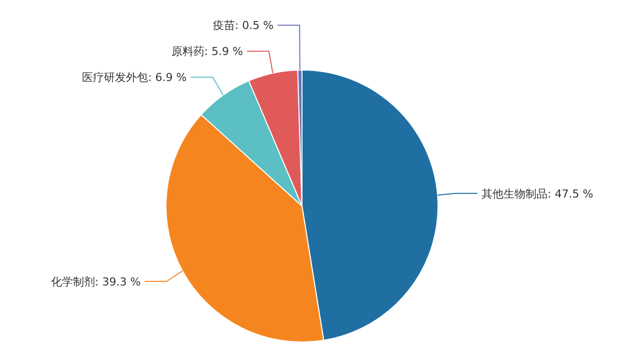 The width and height of the screenshot is (640, 359). Describe the element at coordinates (96, 281) in the screenshot. I see `slice-label: 化学制剂: 39.3 %` at that location.